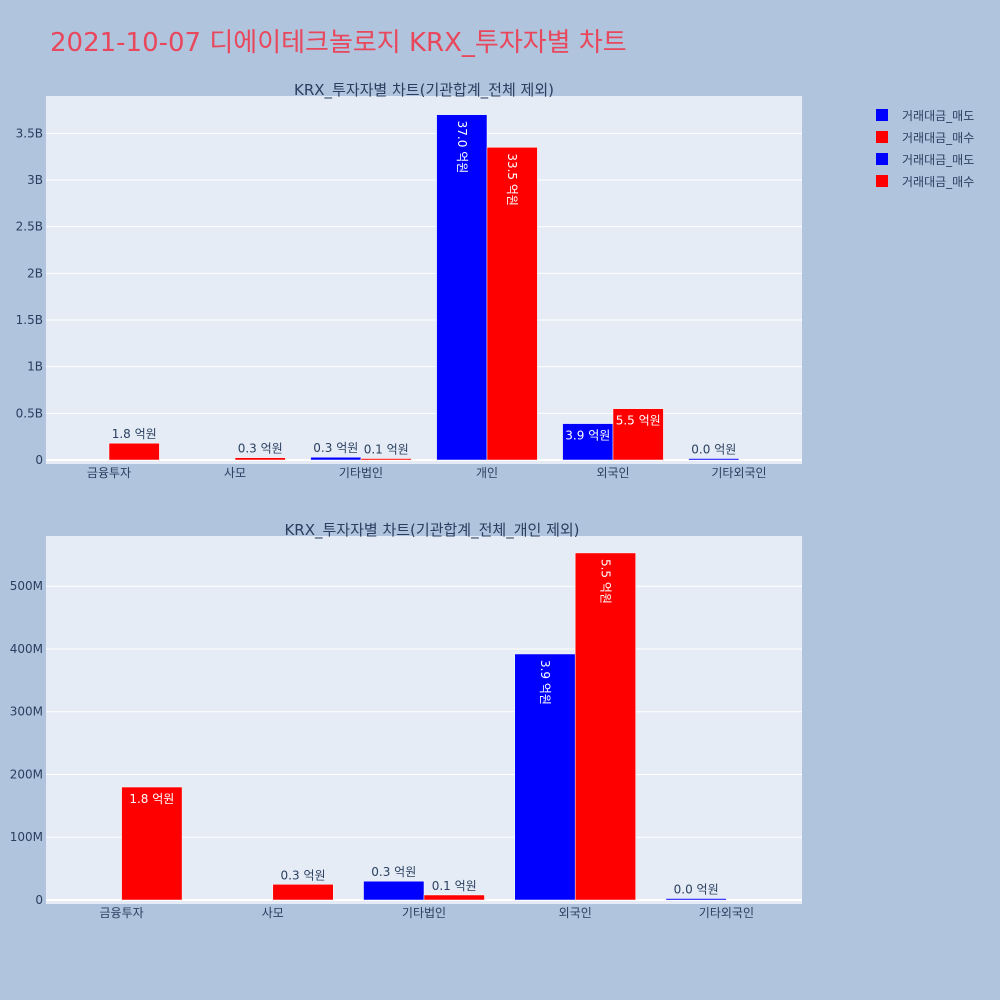 The height and width of the screenshot is (1000, 1000). I want to click on y-axis: 0 100M 200M 300M 400M 500M, so click(26, 743).